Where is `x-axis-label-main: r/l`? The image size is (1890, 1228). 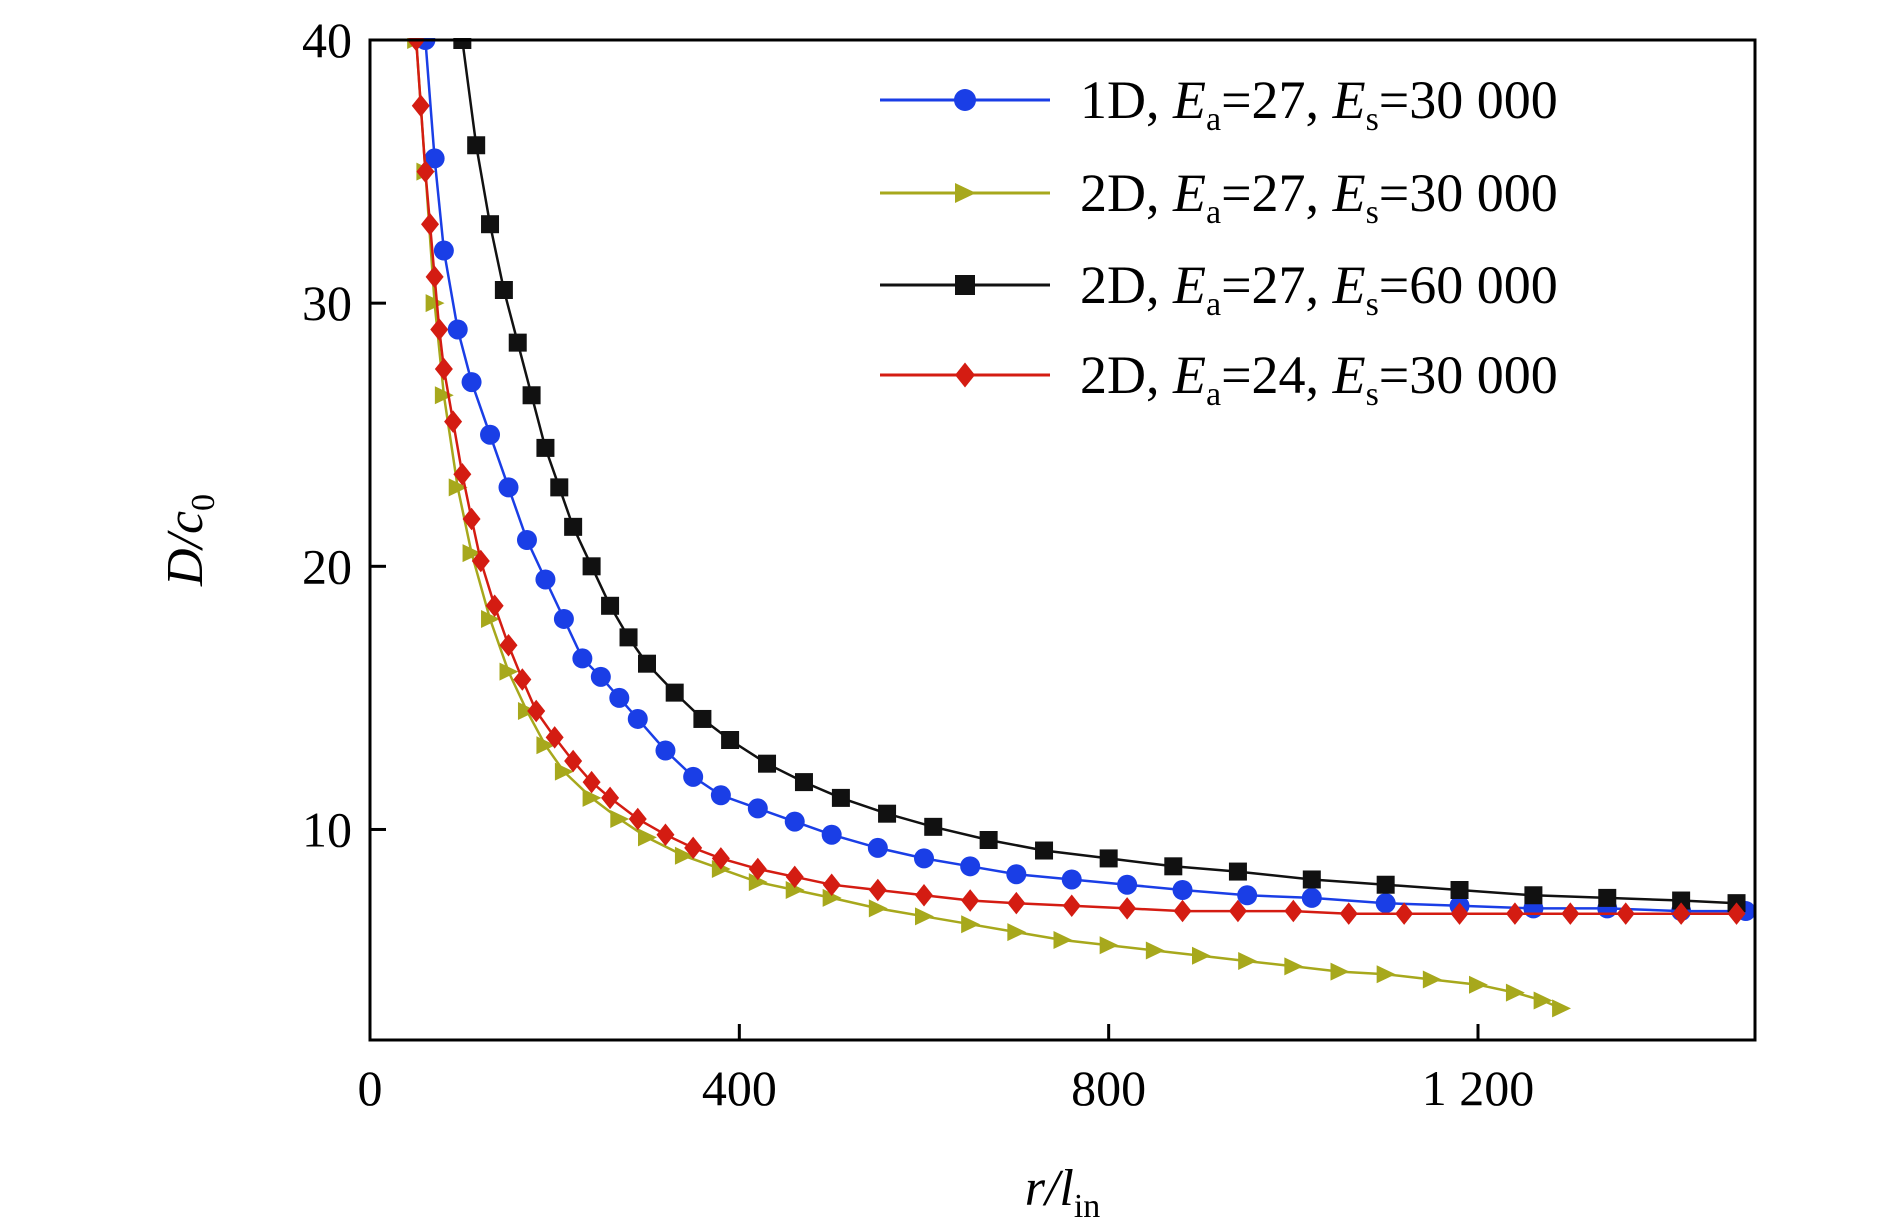
x-axis-label-main: r/l is located at coordinates (1049, 1188).